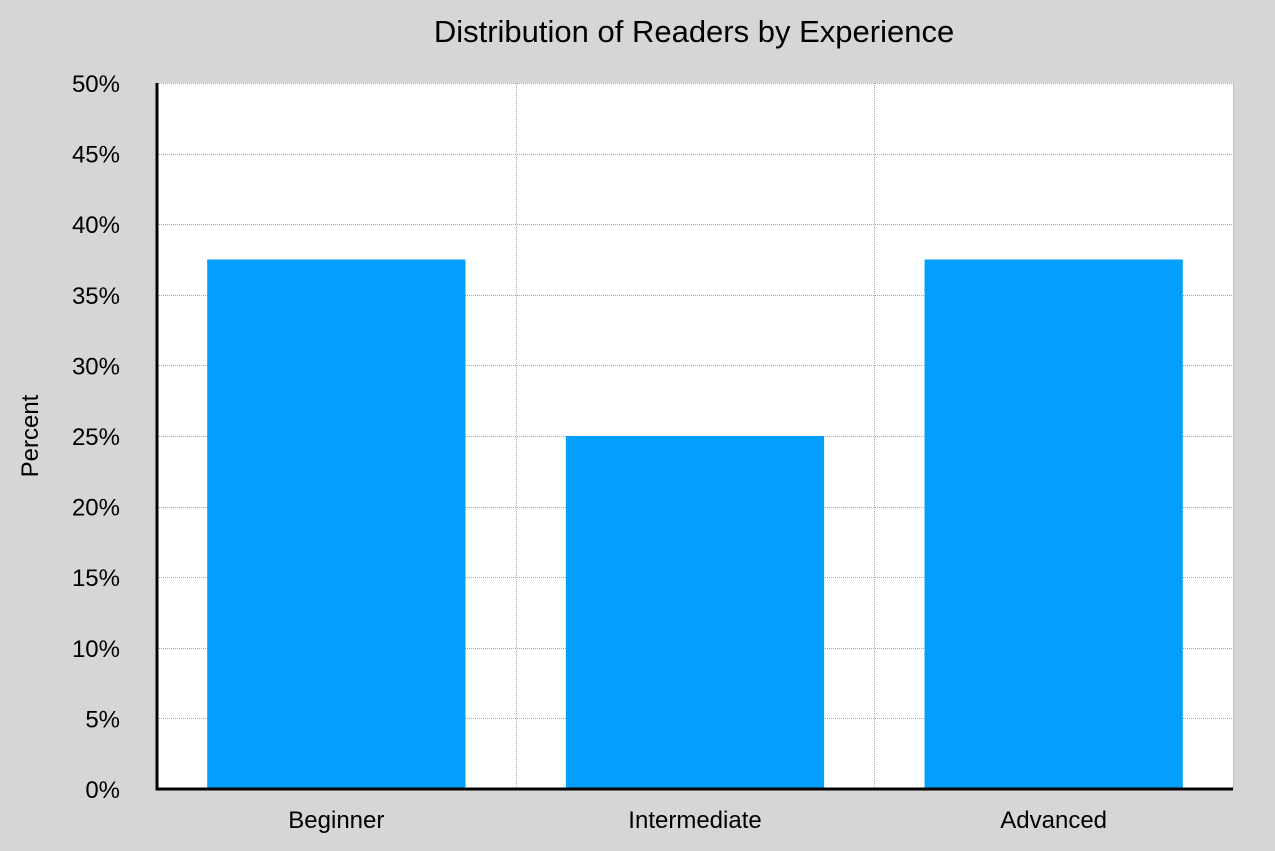 The width and height of the screenshot is (1275, 851). I want to click on bar-intermediate, so click(695, 612).